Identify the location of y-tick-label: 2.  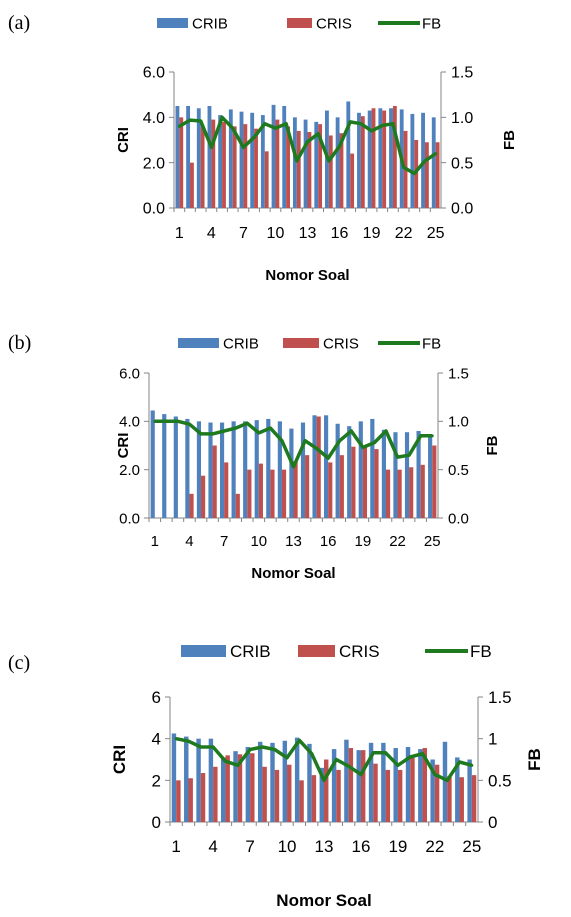
(156, 780).